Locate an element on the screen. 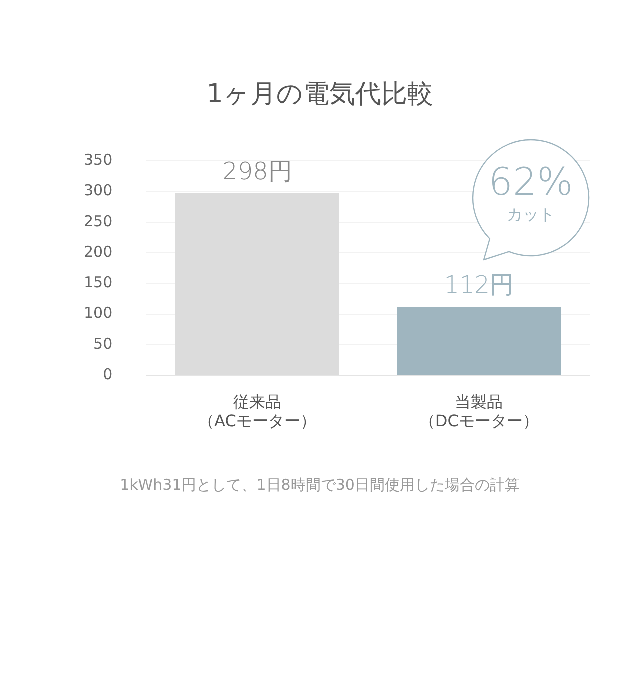  data-label: 112円 is located at coordinates (479, 285).